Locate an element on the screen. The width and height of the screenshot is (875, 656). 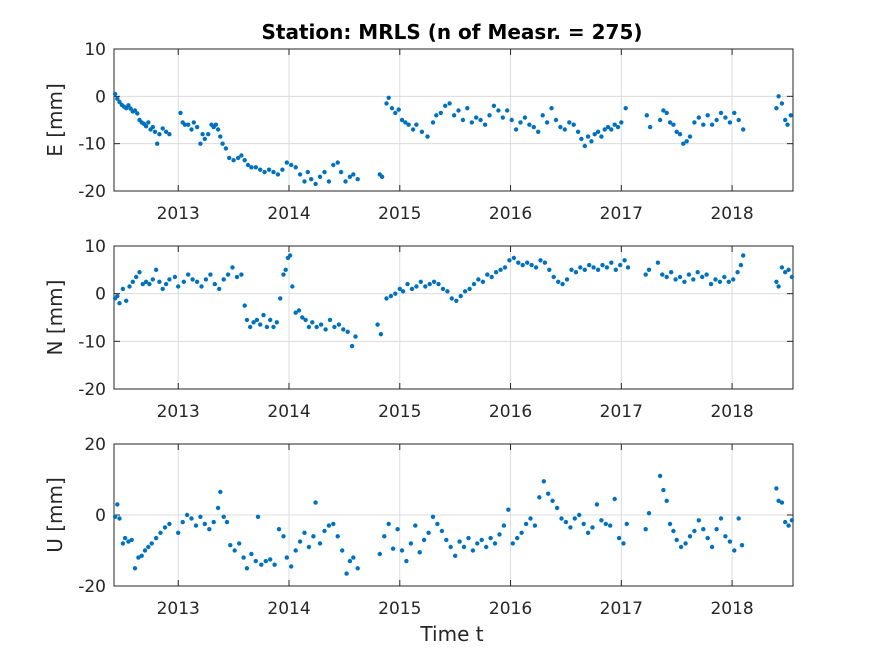
y-axis-label: E [mm] is located at coordinates (55, 120).